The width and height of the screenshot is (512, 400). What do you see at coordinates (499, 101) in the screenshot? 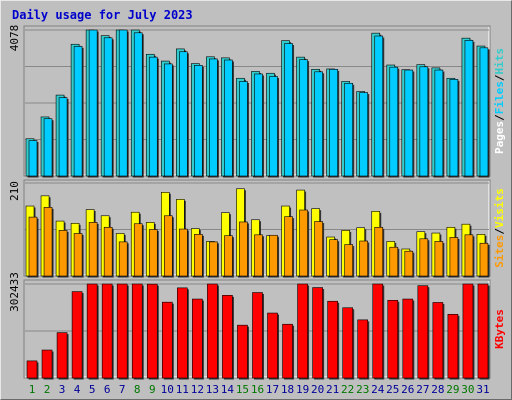
I see `panel-hits-files-pages-legend: Pages/Files/Hits` at bounding box center [499, 101].